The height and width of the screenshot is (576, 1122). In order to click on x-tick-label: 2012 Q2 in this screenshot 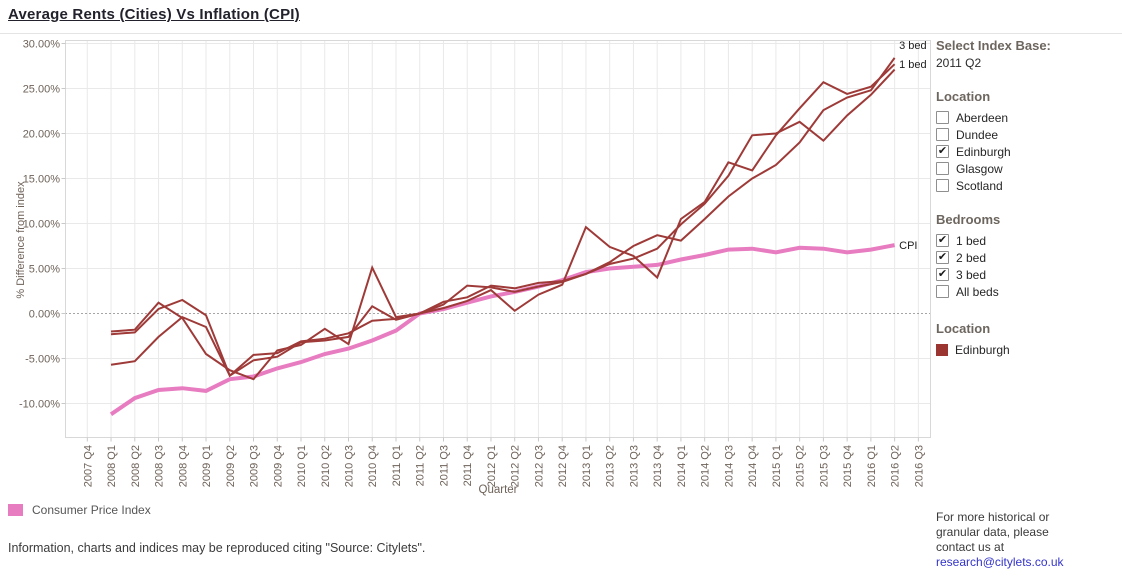, I will do `click(516, 466)`.